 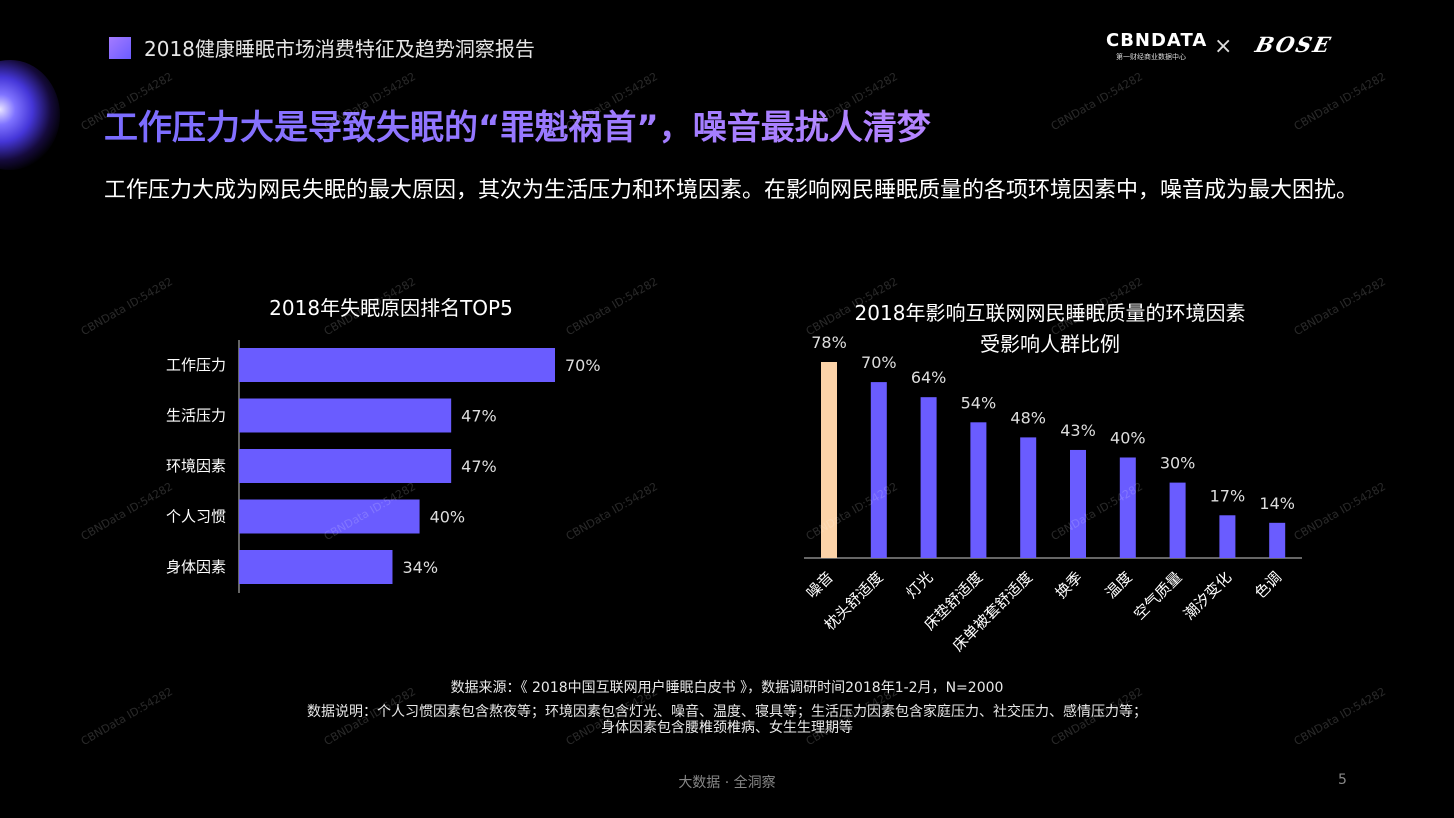 I want to click on environment-value-label: 64%, so click(x=929, y=377).